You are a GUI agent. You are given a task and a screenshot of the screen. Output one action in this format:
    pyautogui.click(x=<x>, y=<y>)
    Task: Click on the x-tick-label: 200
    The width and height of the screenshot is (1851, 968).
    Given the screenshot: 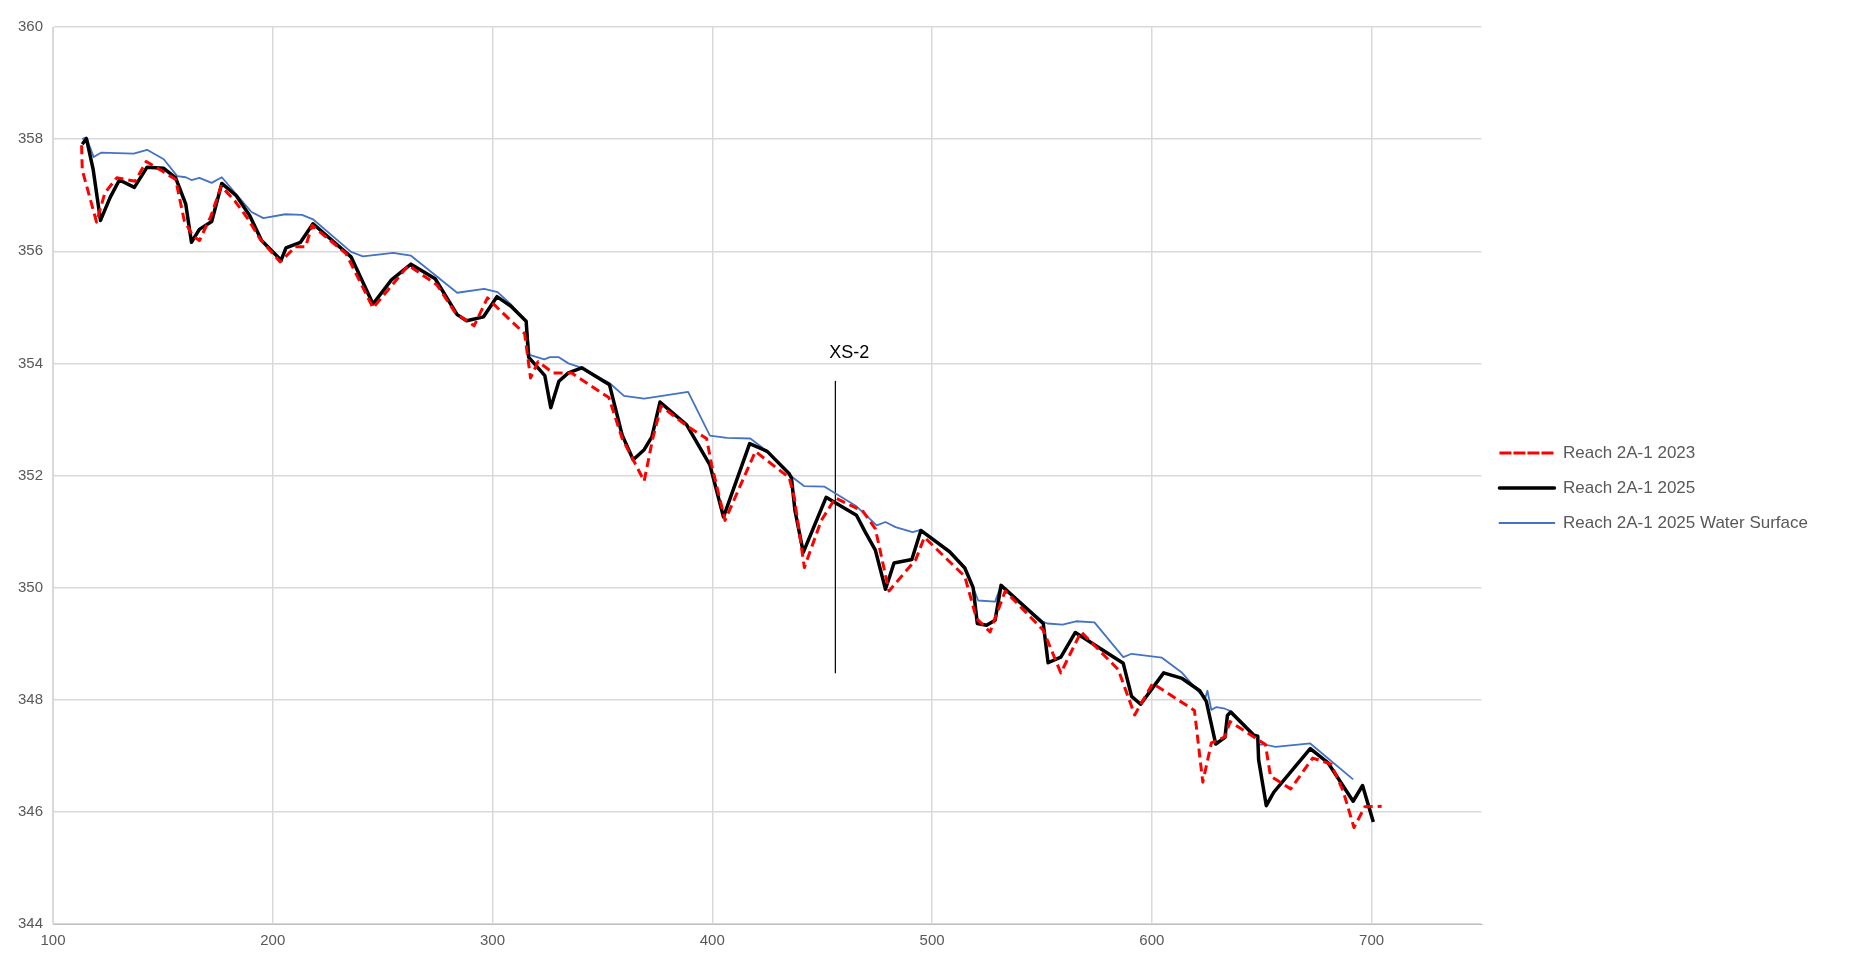 What is the action you would take?
    pyautogui.click(x=273, y=940)
    